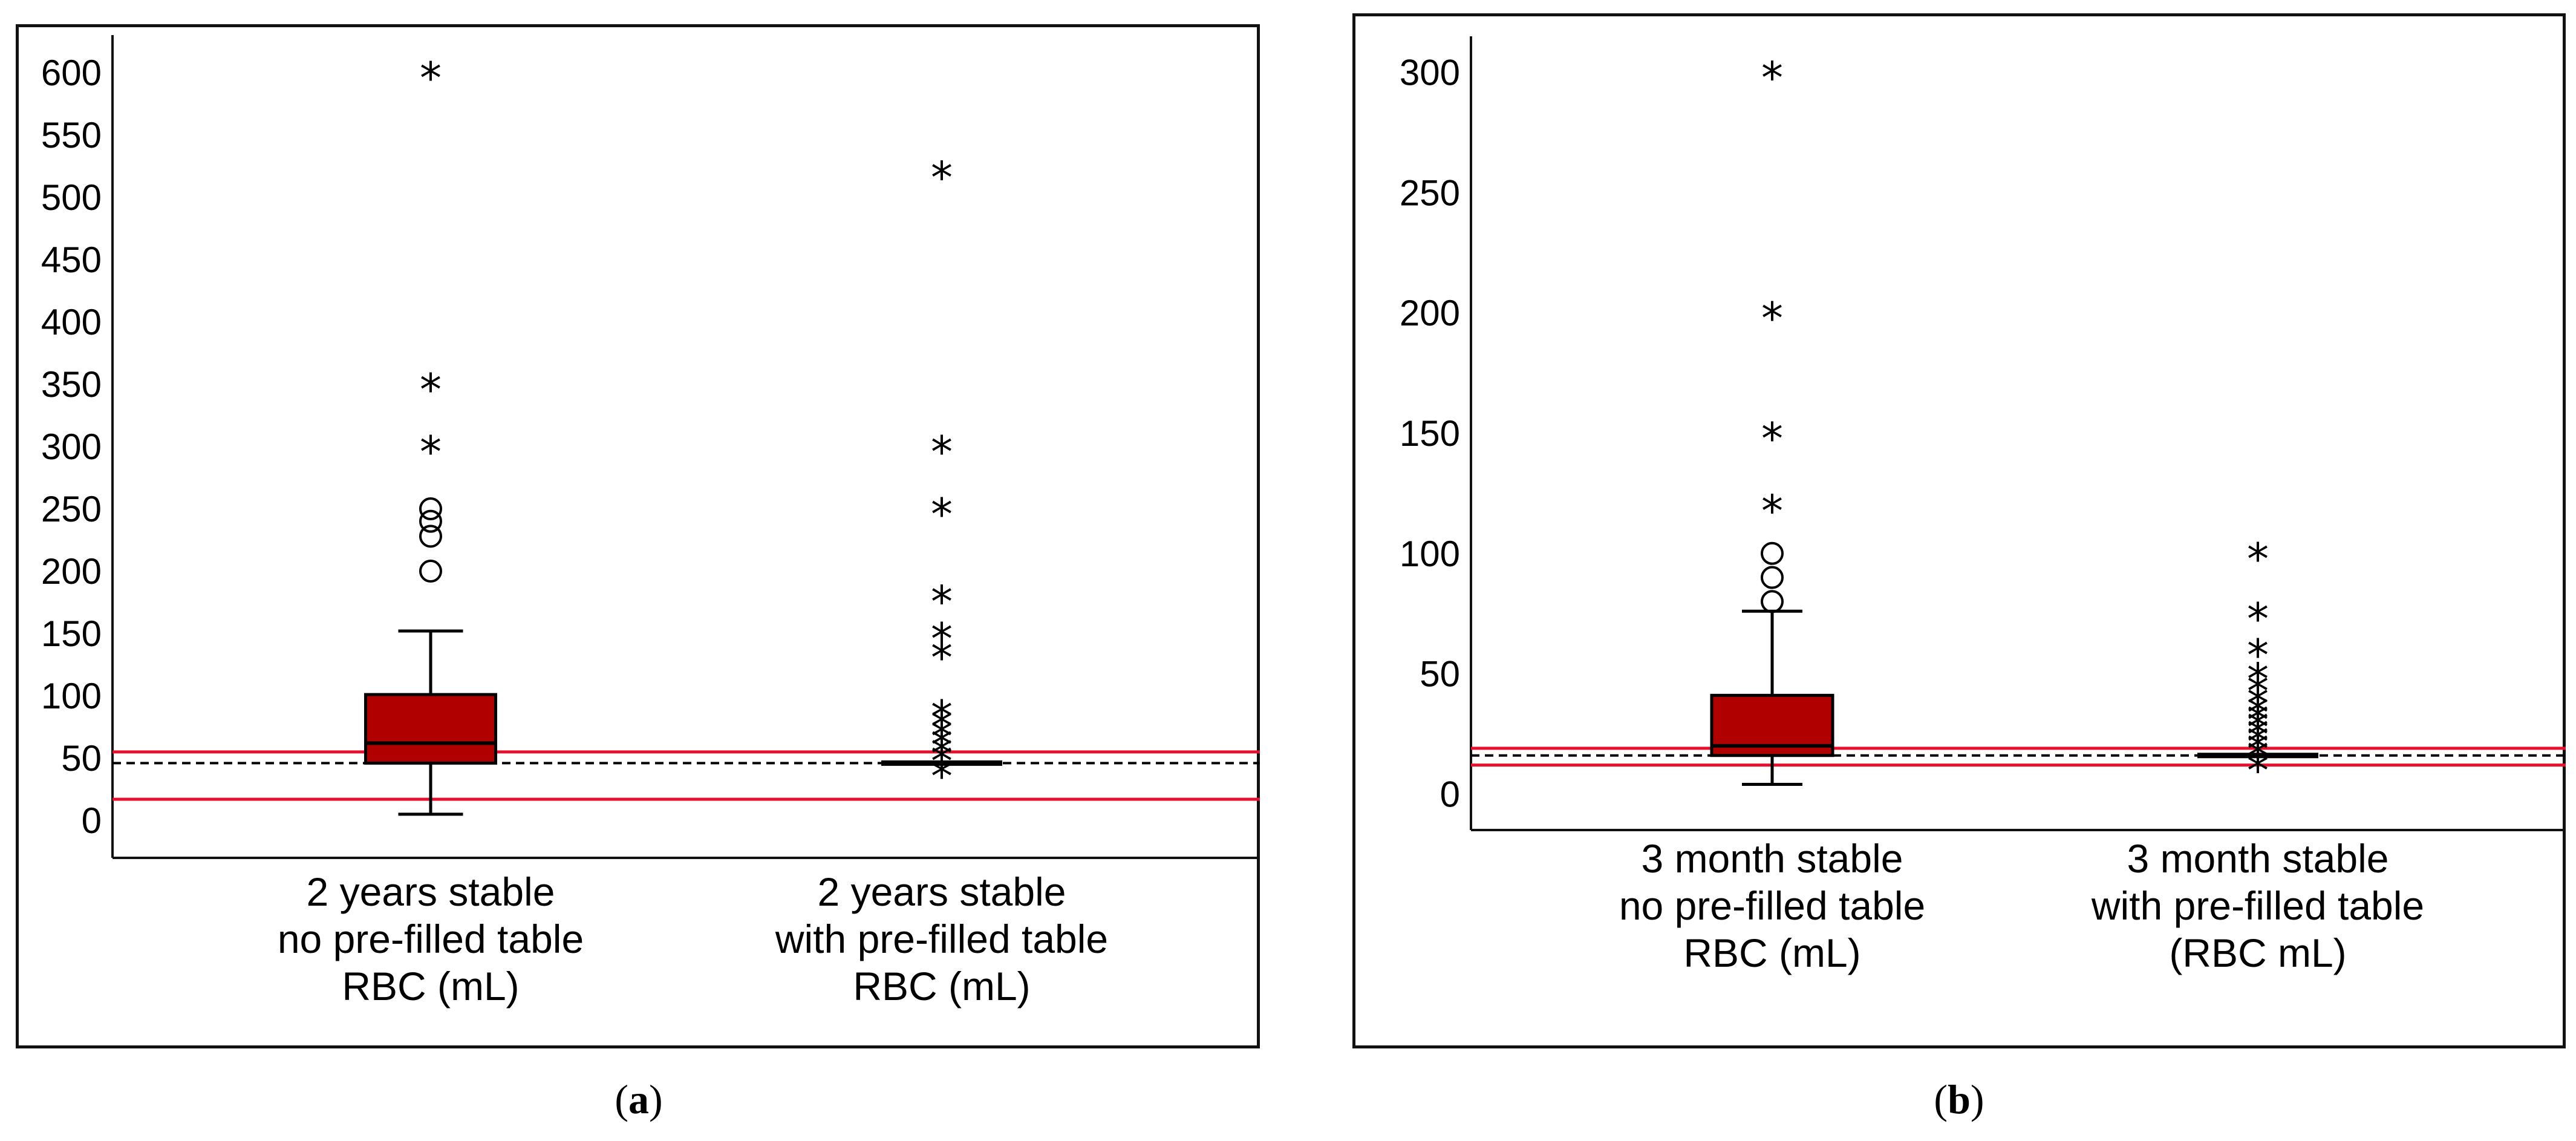  Describe the element at coordinates (942, 891) in the screenshot. I see `panel-a-box-2-category-label: 2 years stable` at that location.